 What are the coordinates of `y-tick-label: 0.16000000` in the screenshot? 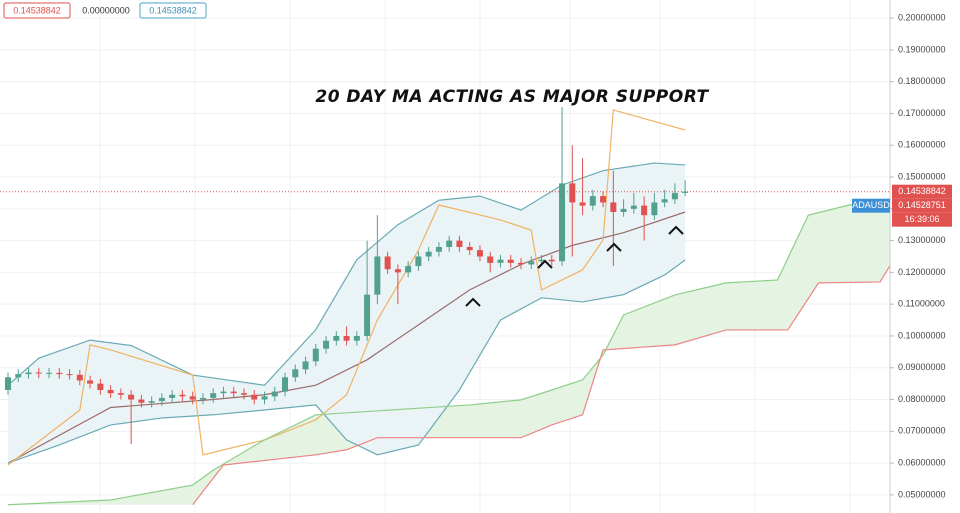 It's located at (922, 145).